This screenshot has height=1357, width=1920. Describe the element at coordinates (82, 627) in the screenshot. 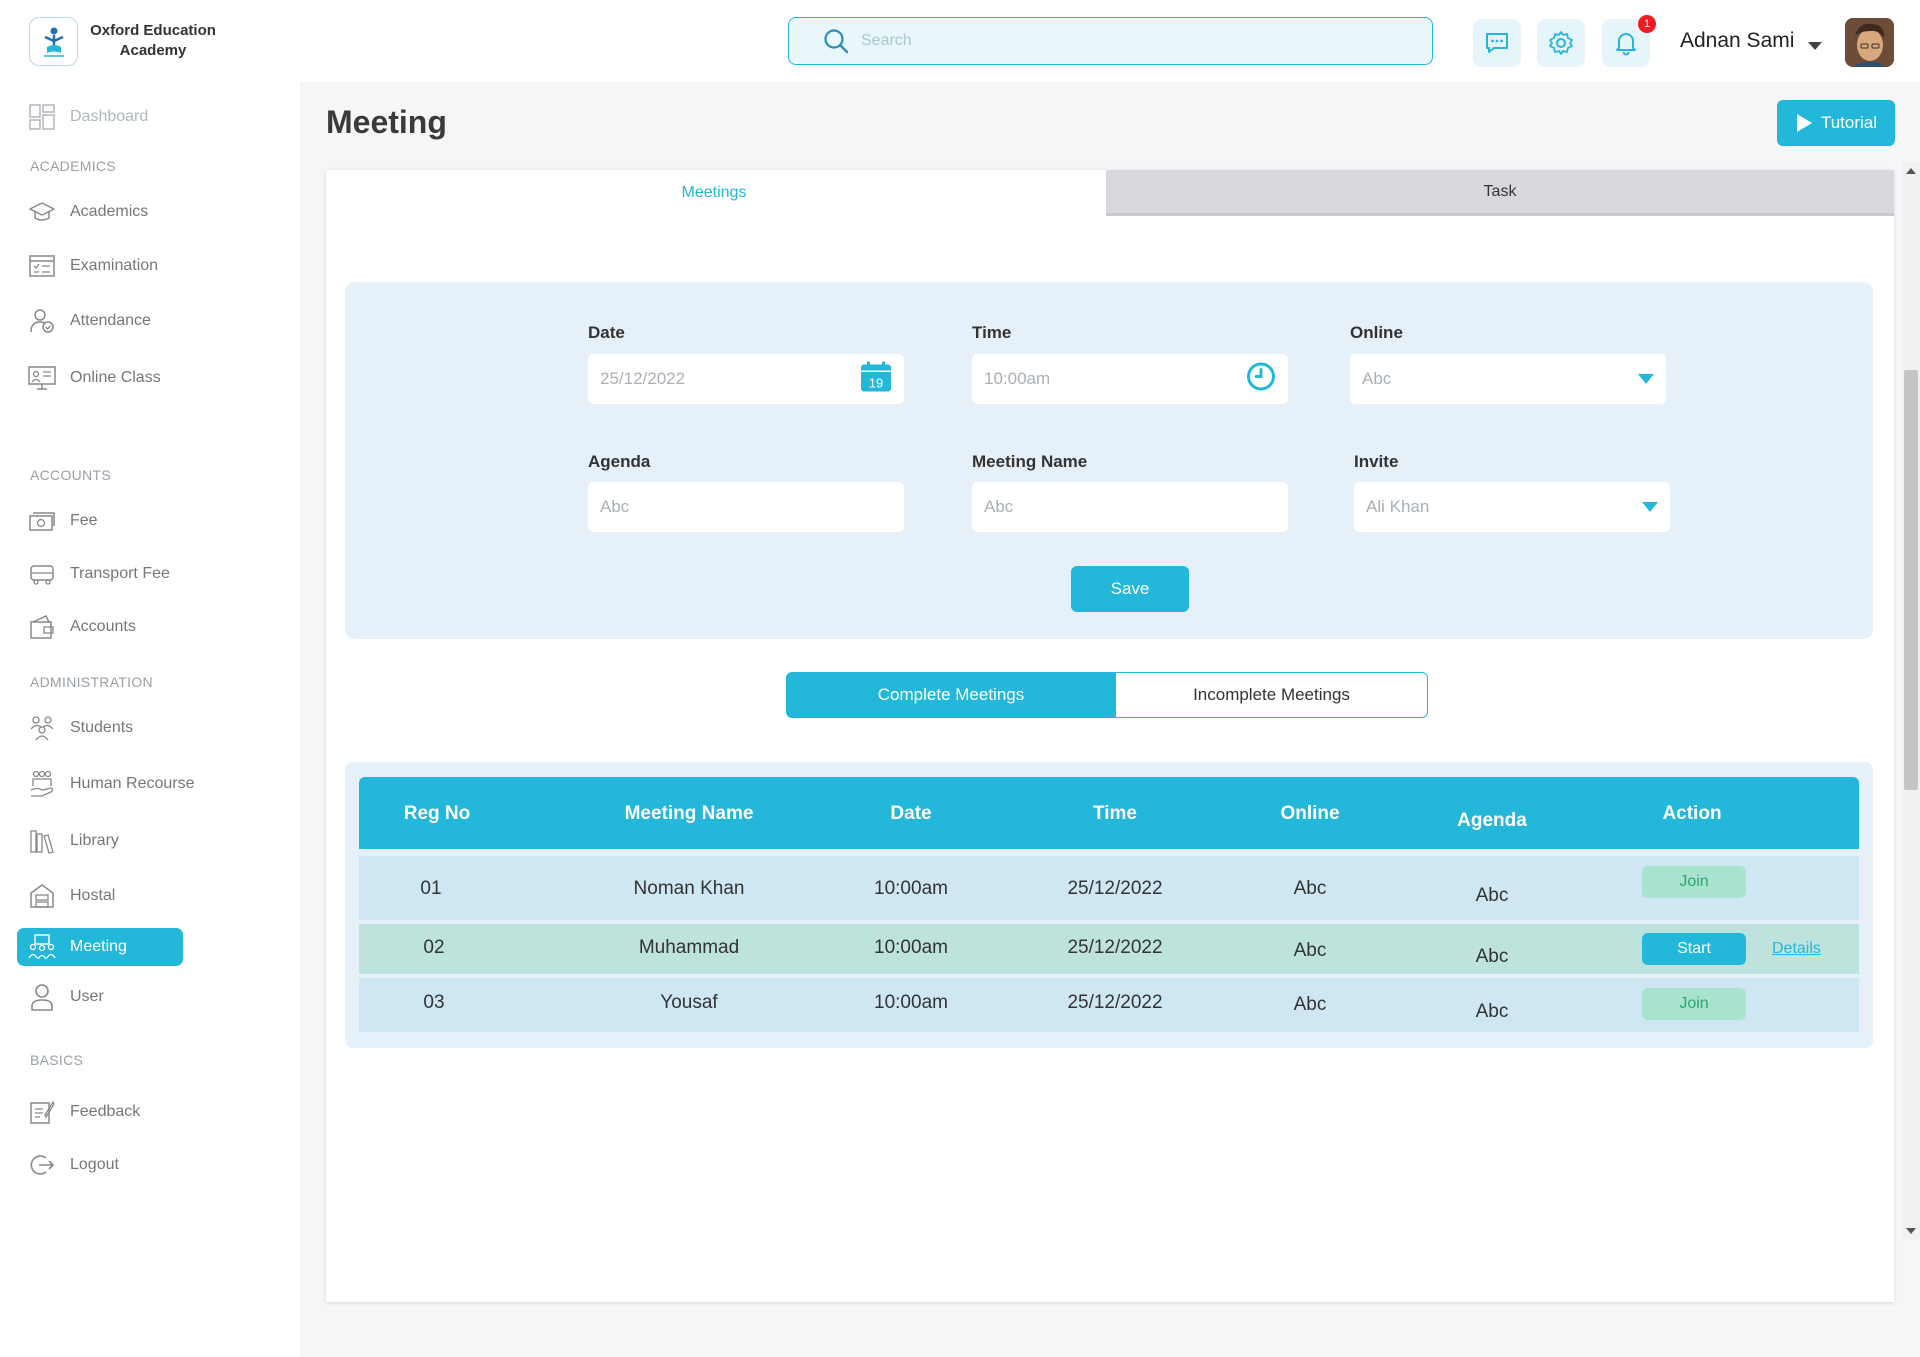

I see `sidebar-item-accounts: Accounts` at that location.